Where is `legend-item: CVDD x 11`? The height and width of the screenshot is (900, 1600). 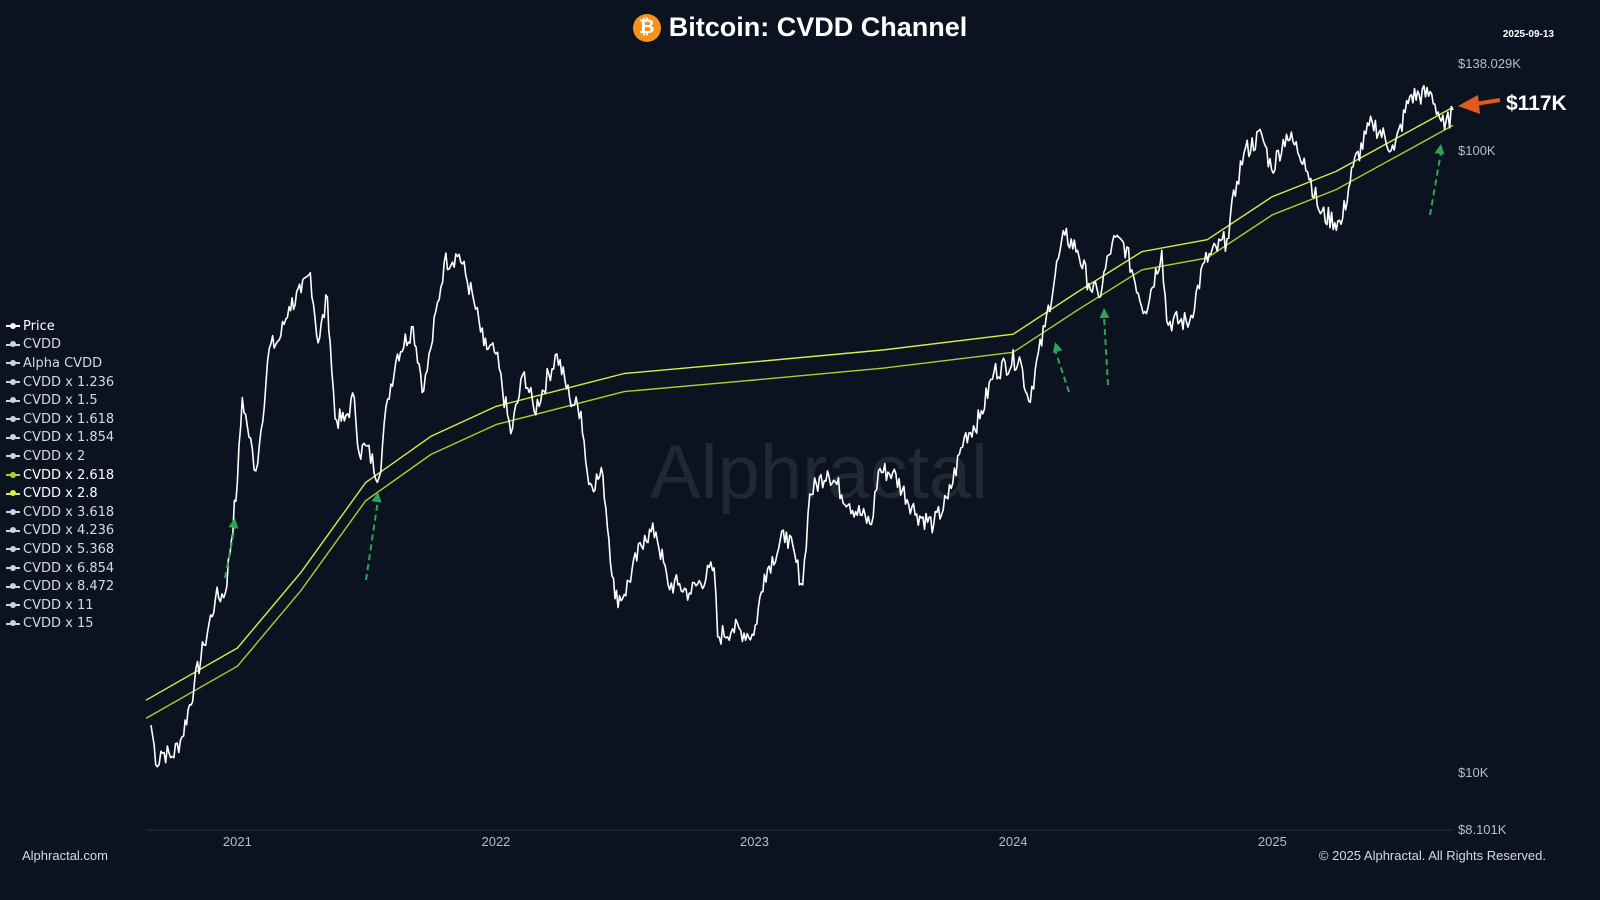
legend-item: CVDD x 11 is located at coordinates (60, 605).